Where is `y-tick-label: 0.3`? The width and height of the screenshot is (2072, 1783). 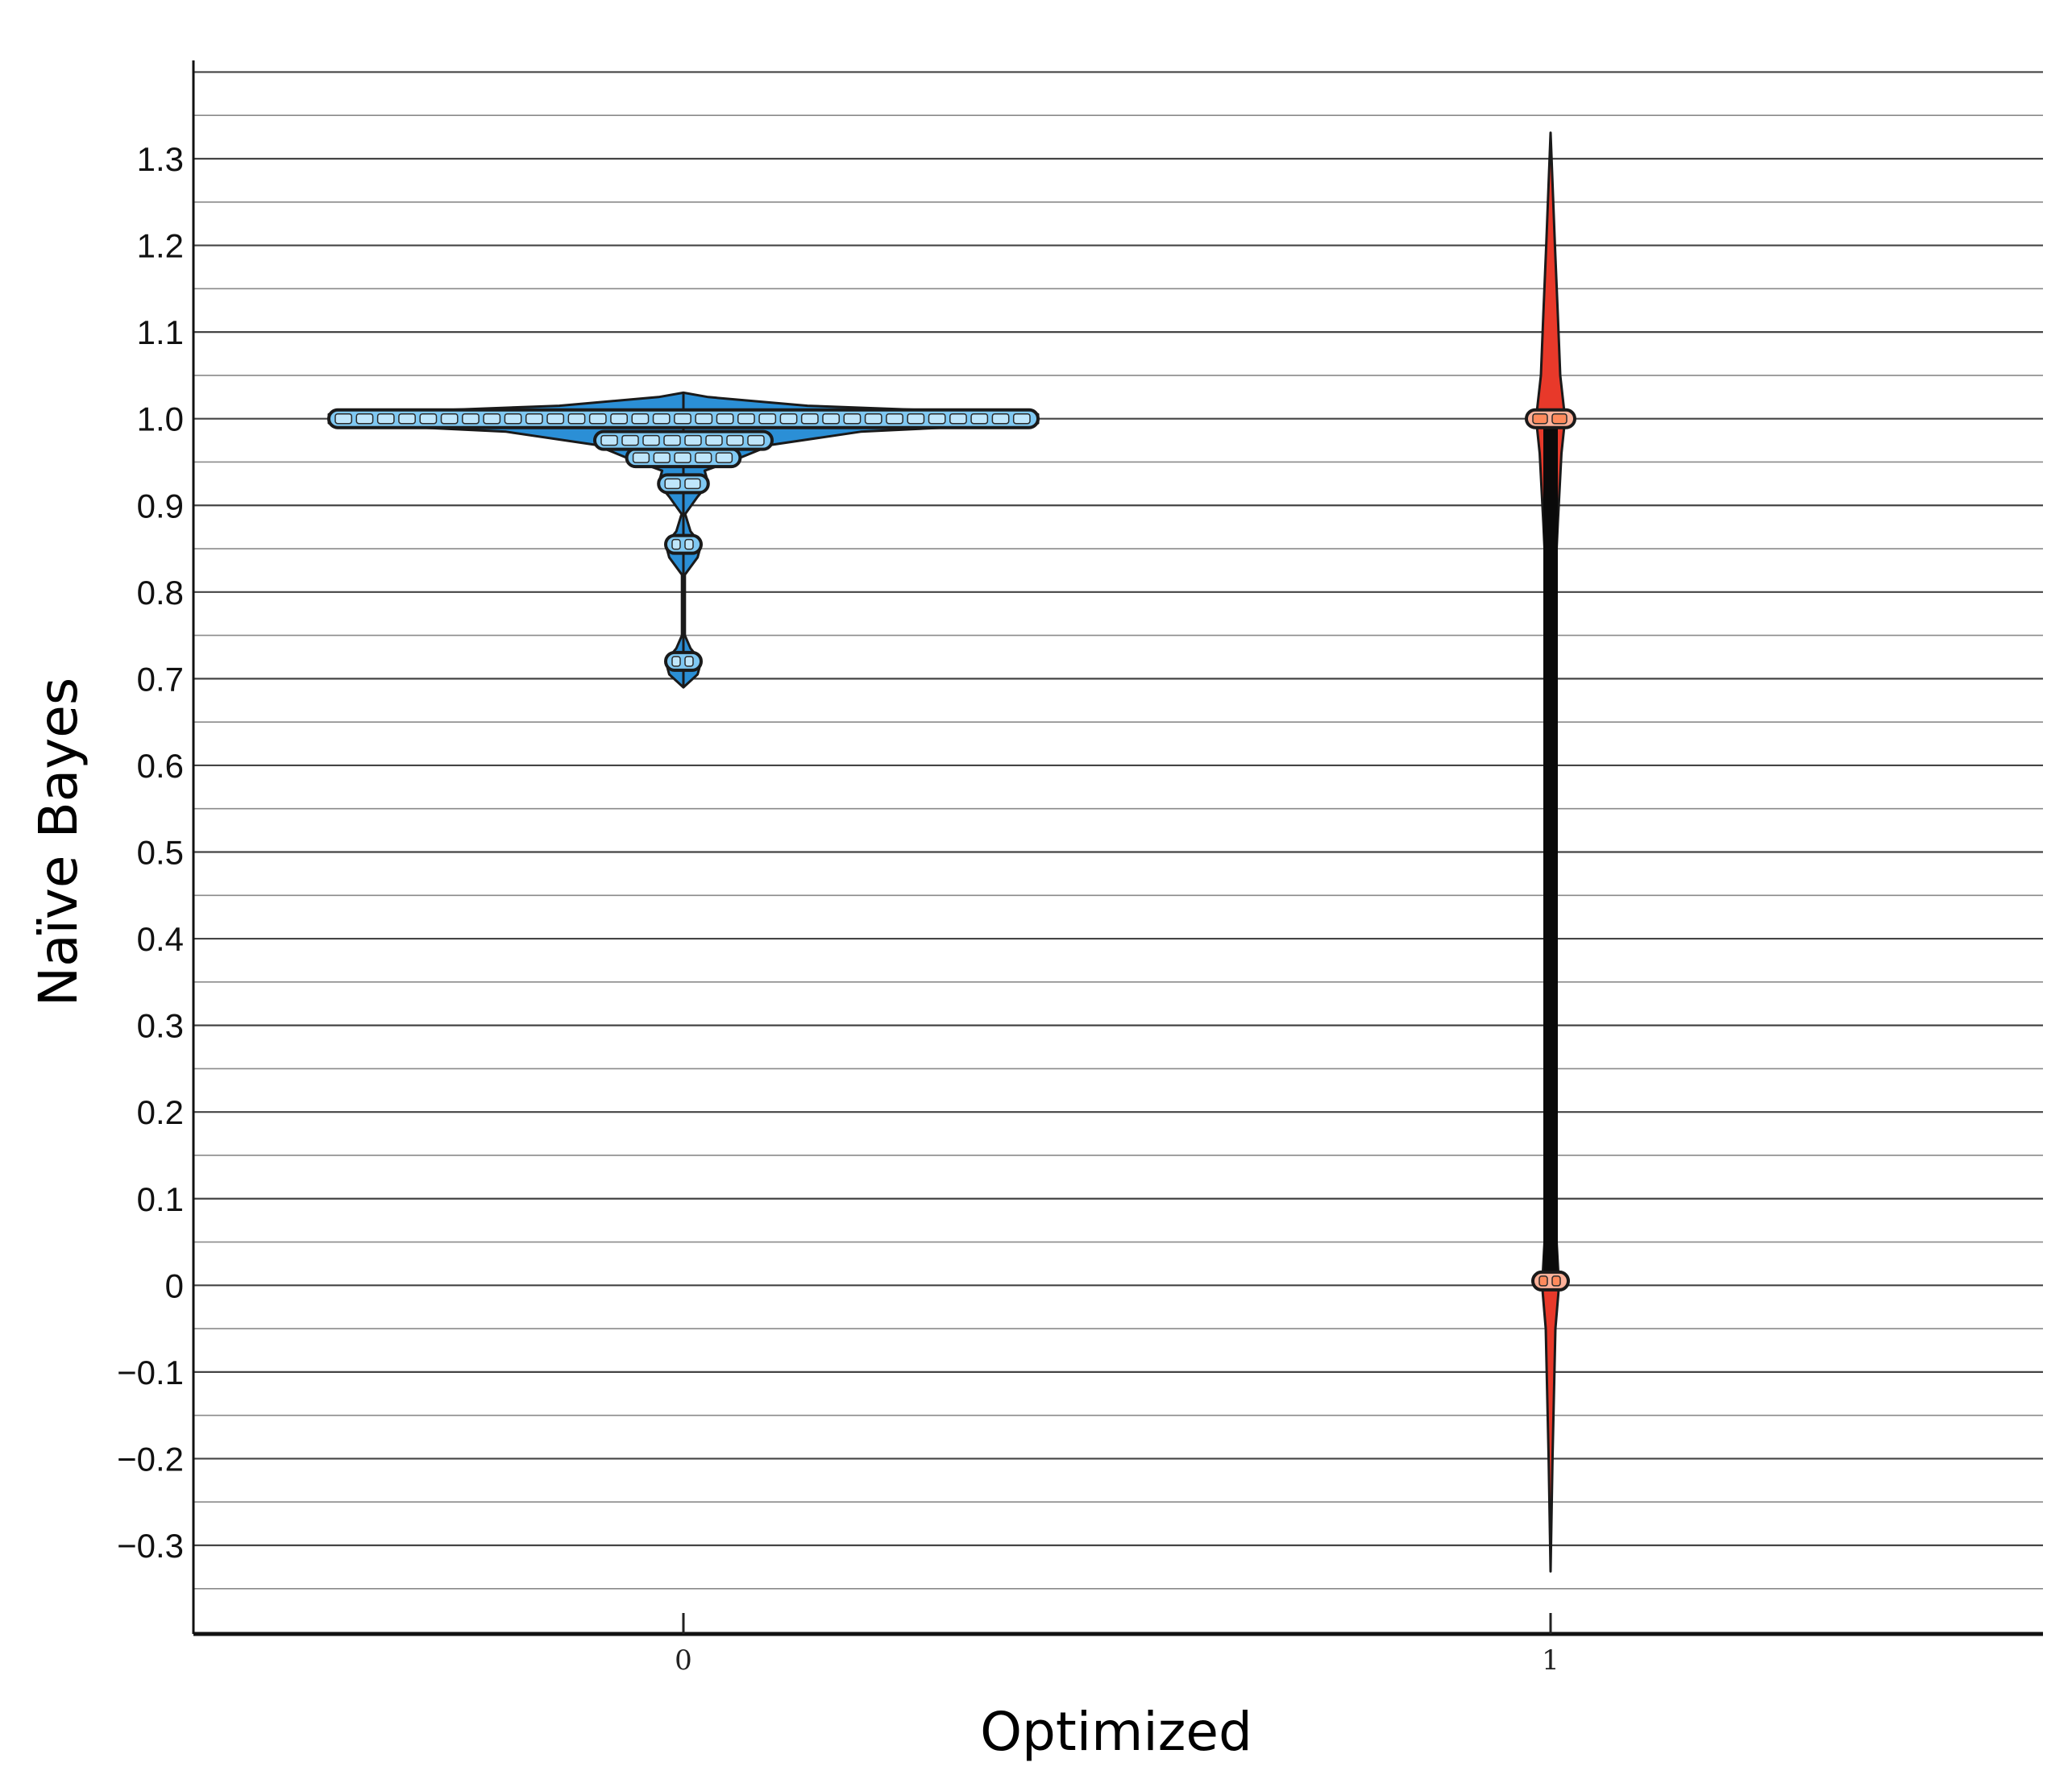
y-tick-label: 0.3 is located at coordinates (160, 1026).